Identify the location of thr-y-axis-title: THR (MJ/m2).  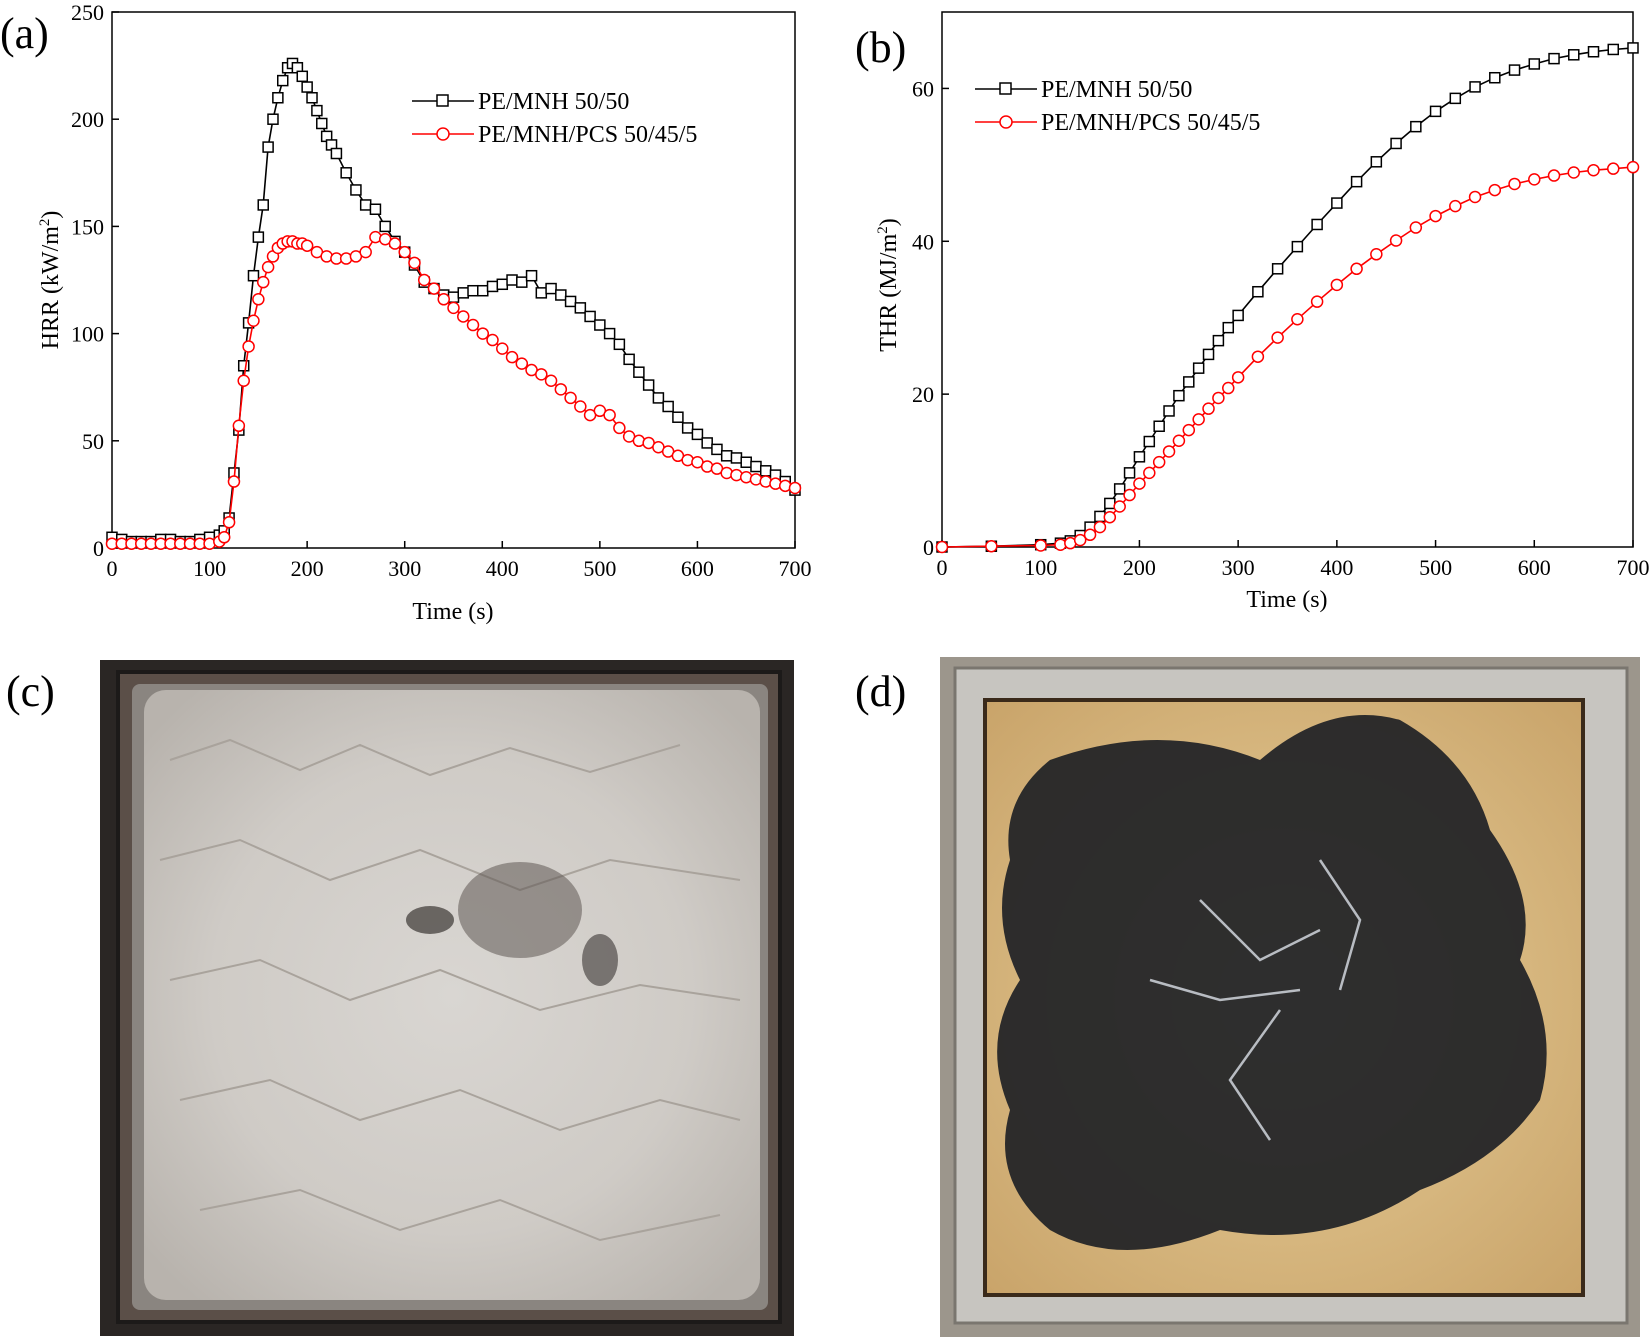
(888, 285).